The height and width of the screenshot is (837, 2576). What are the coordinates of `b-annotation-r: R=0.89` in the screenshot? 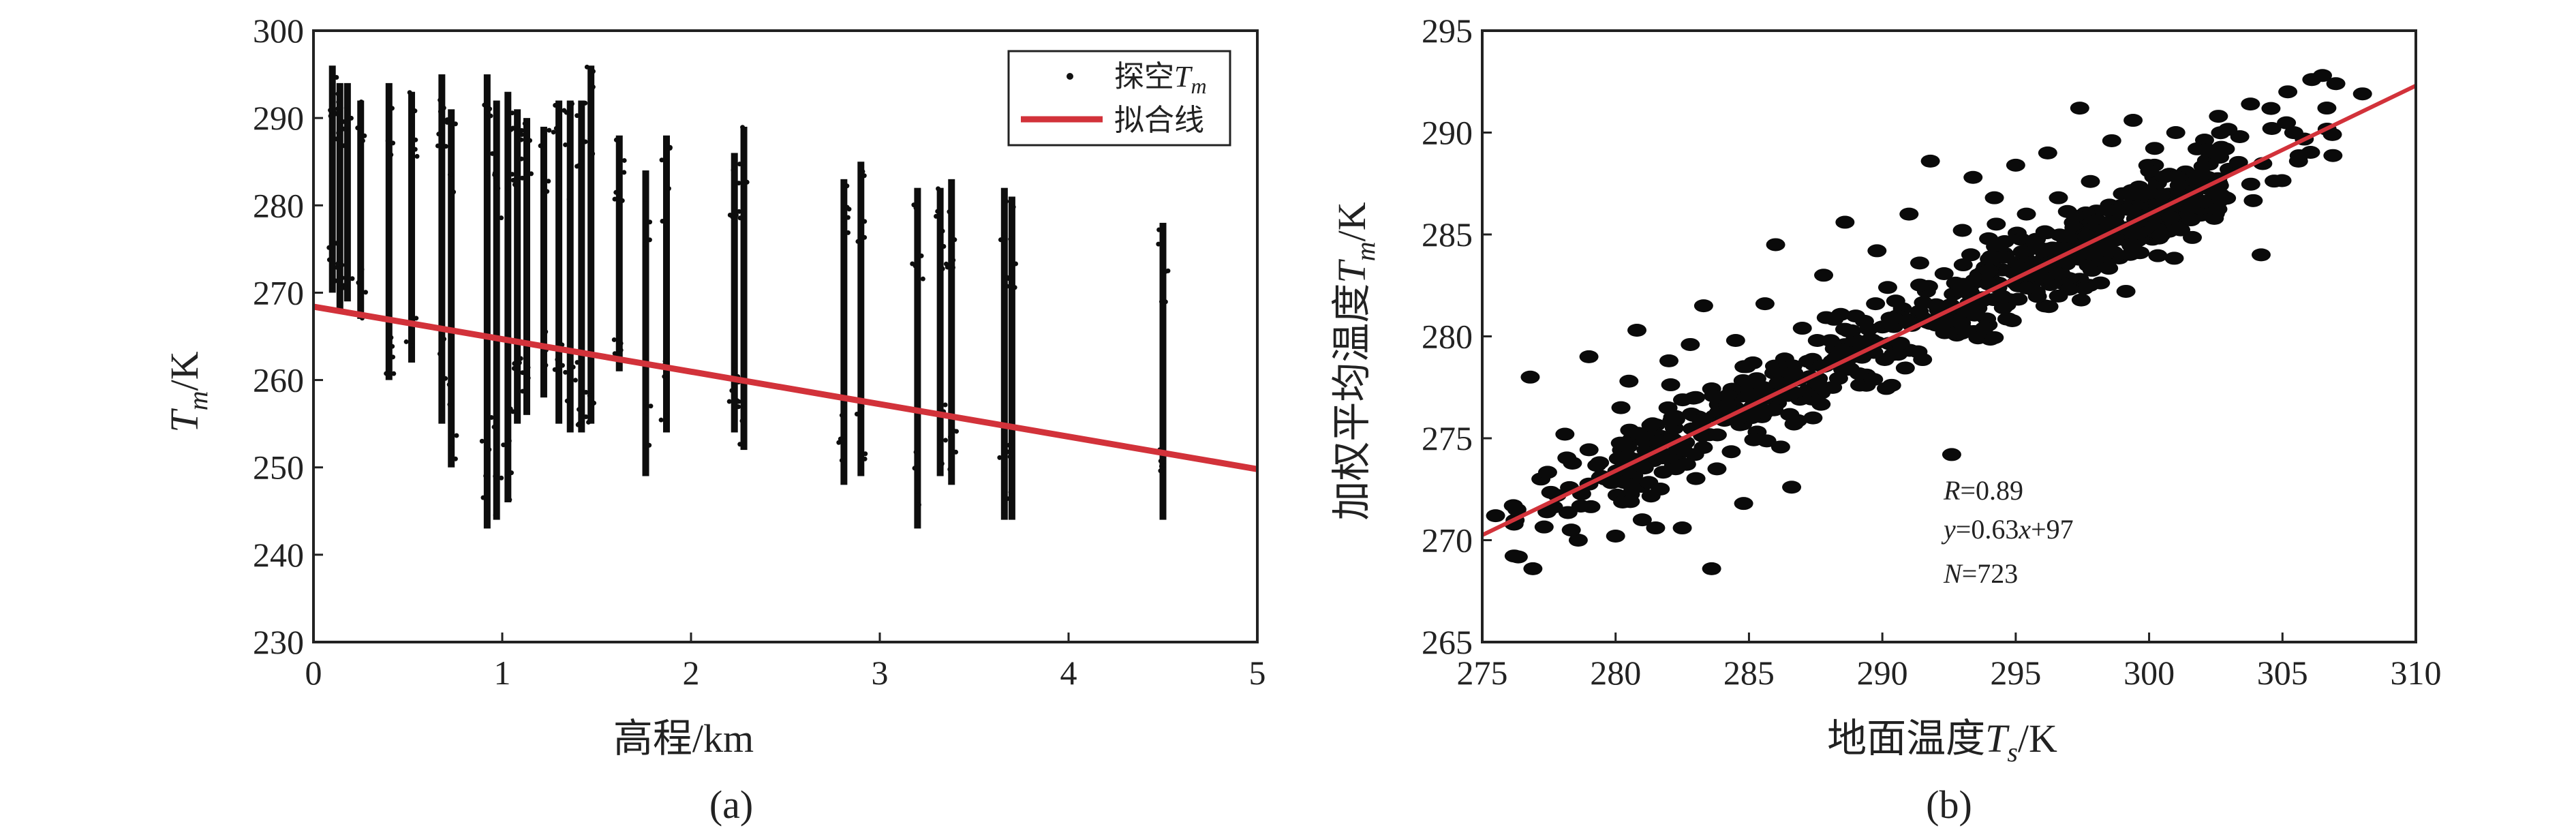 It's located at (1983, 490).